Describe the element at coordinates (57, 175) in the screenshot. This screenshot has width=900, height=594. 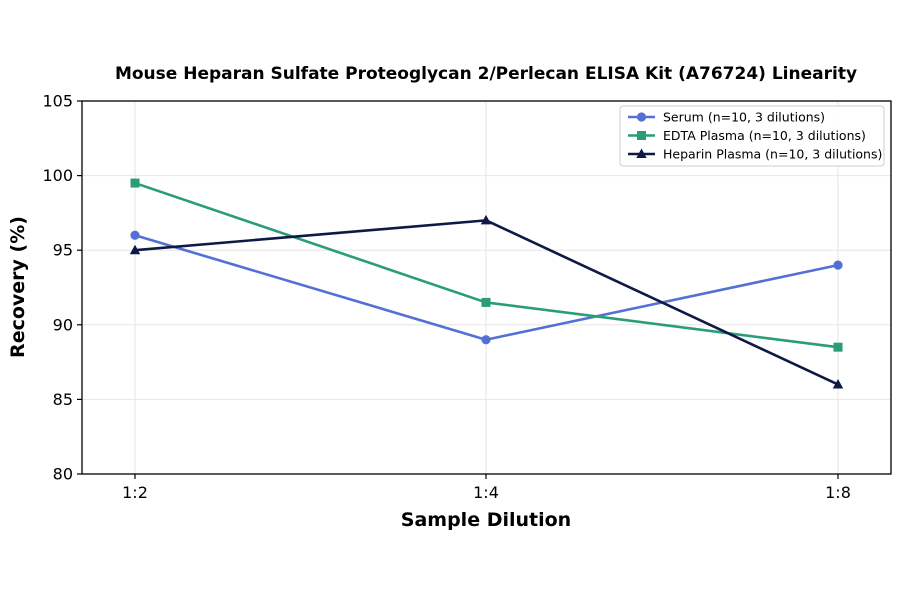
I see `y-tick-label: 100` at that location.